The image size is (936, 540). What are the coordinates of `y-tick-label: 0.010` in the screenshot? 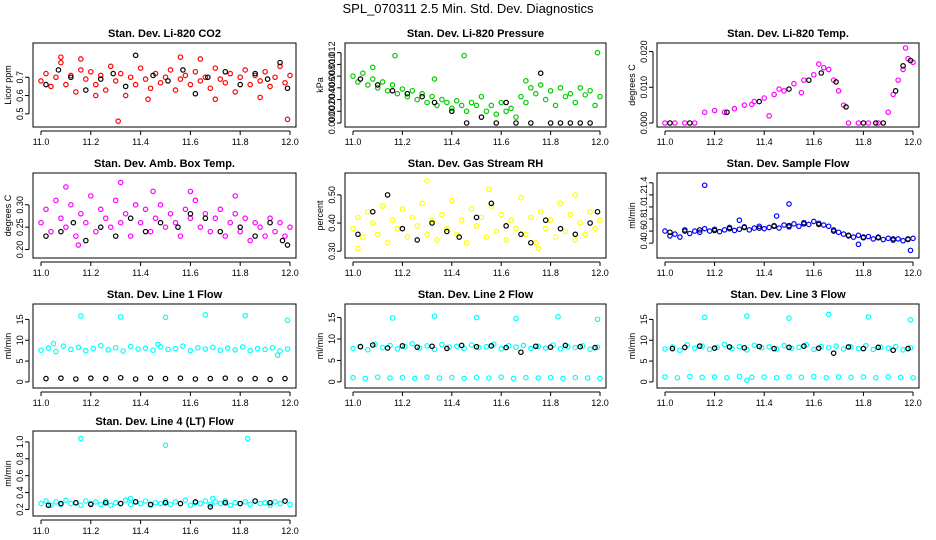 It's located at (644, 87).